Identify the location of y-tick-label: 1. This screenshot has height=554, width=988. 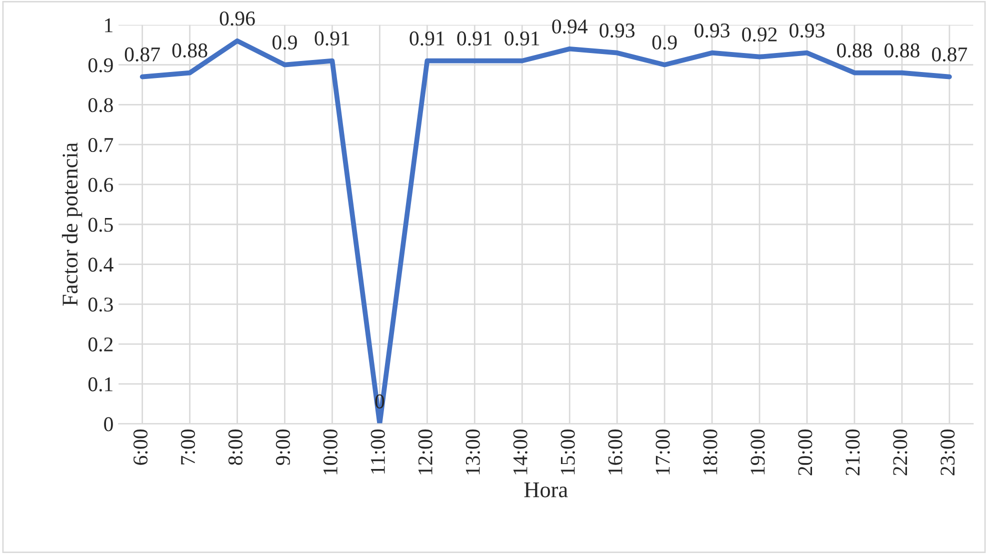
(108, 25).